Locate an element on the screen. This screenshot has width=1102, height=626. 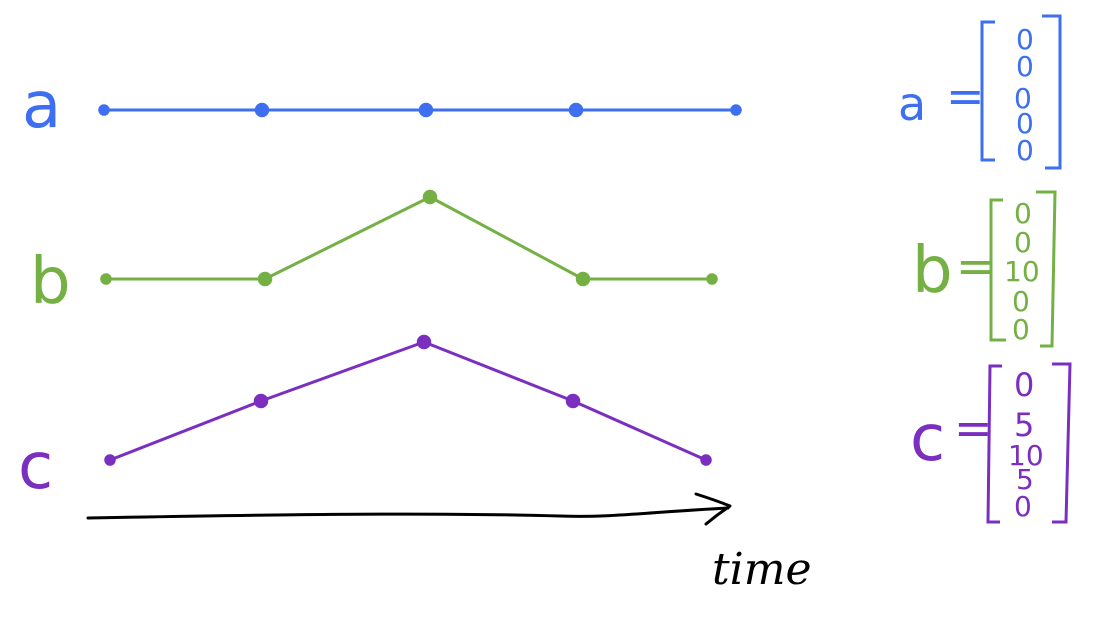
series-c-path is located at coordinates (408, 401).